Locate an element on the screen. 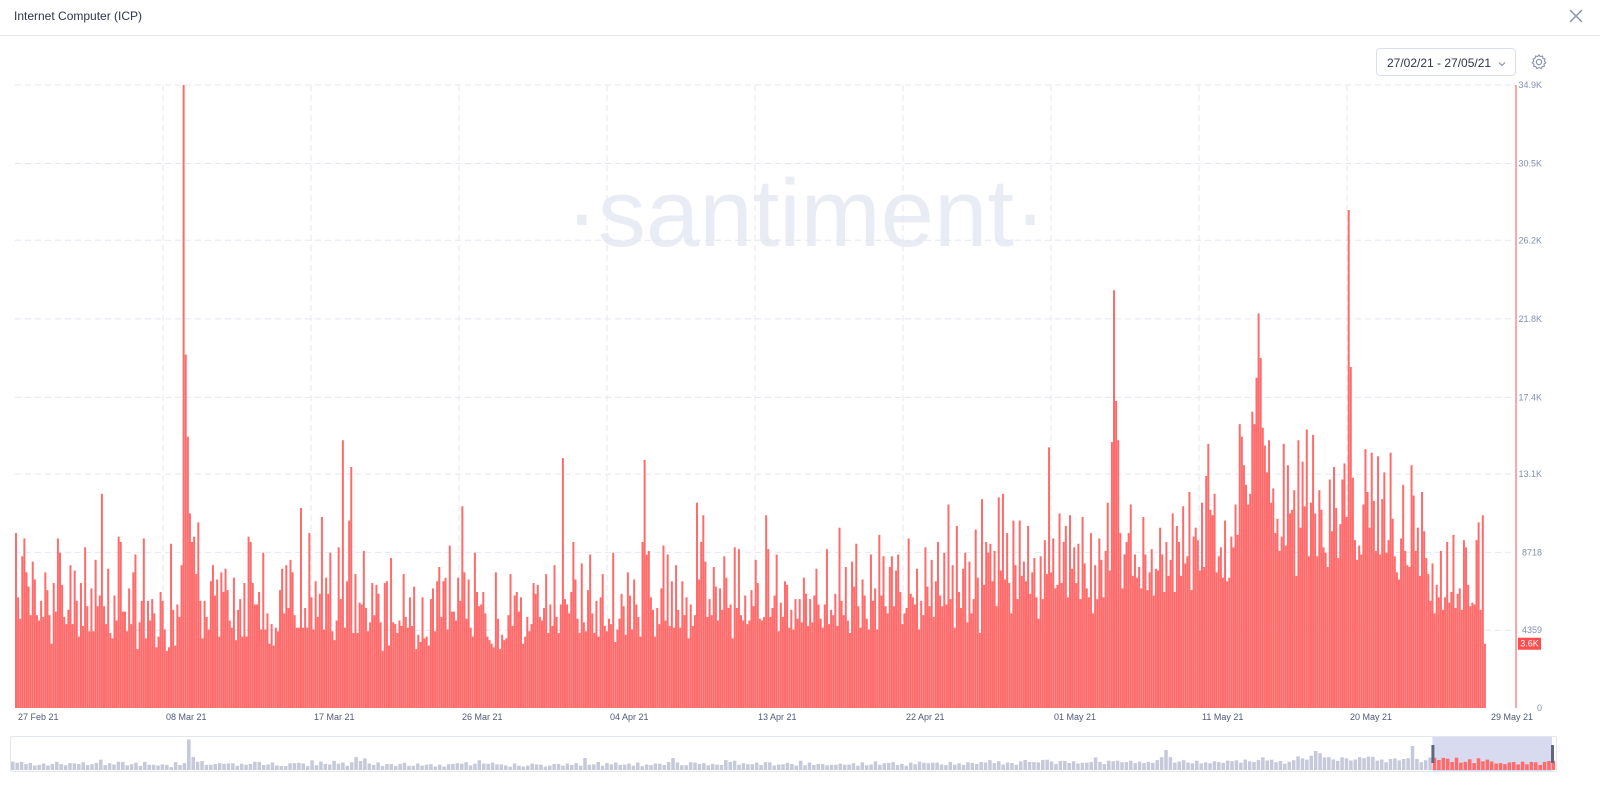 The height and width of the screenshot is (797, 1600). close-icon is located at coordinates (1576, 16).